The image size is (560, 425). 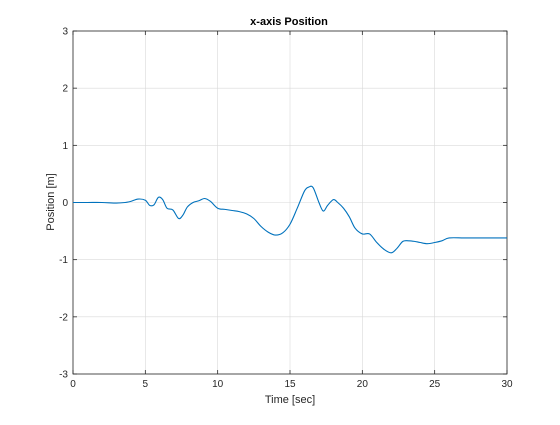 What do you see at coordinates (65, 32) in the screenshot?
I see `y-tick-label: 3` at bounding box center [65, 32].